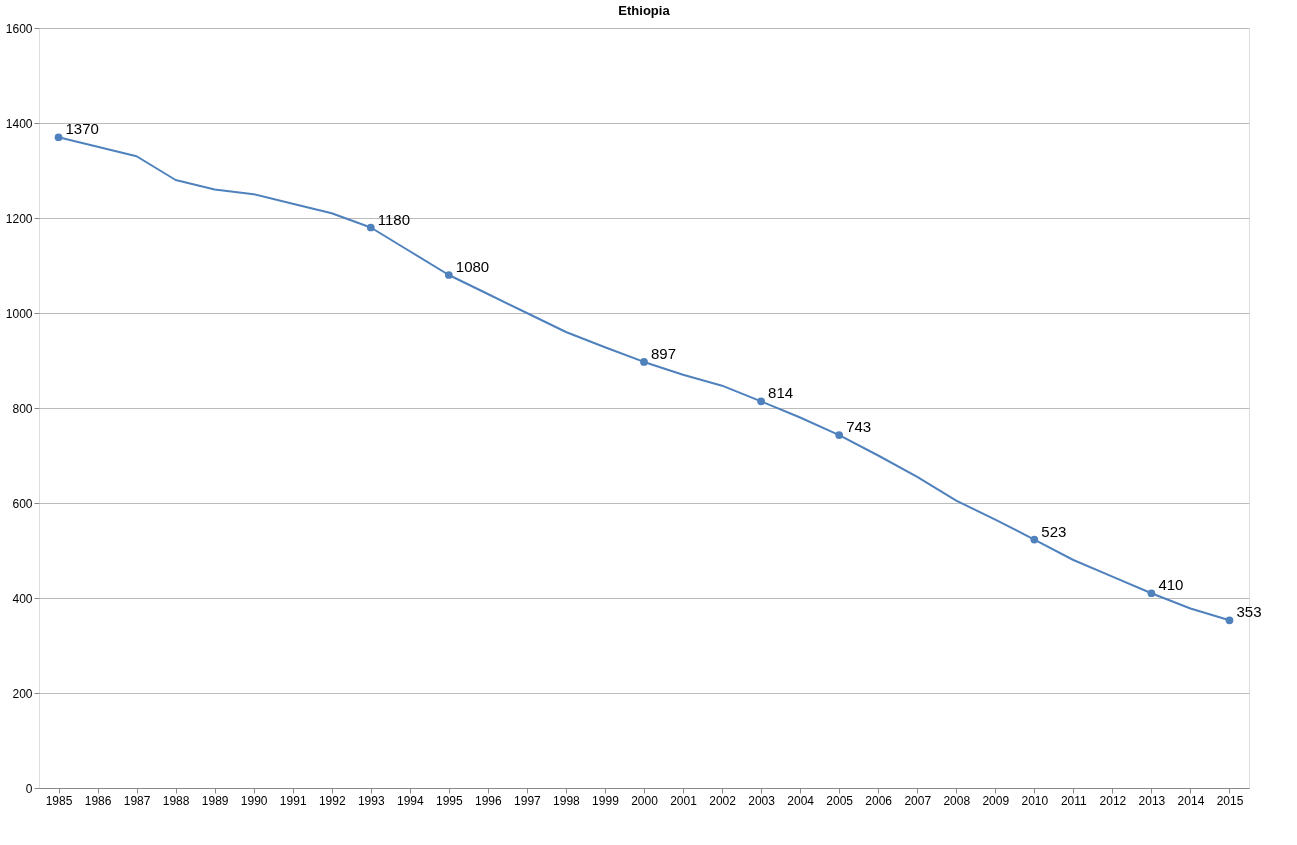  Describe the element at coordinates (98, 800) in the screenshot. I see `x-tick-label: 1986` at that location.